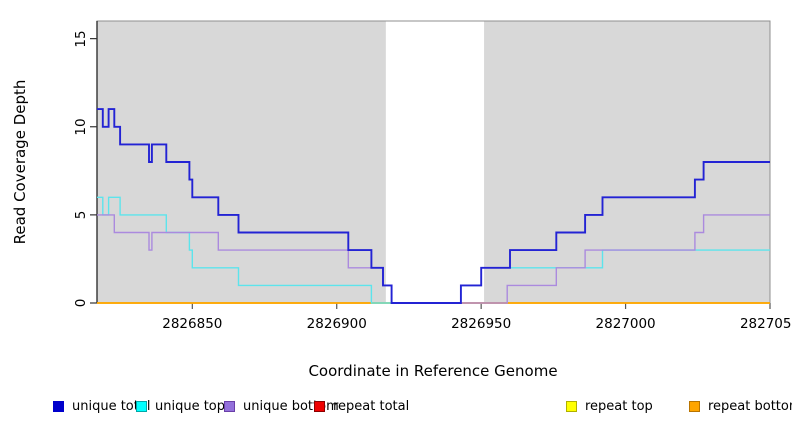 Image resolution: width=792 pixels, height=432 pixels. Describe the element at coordinates (81, 127) in the screenshot. I see `y-tick-label: 10` at that location.